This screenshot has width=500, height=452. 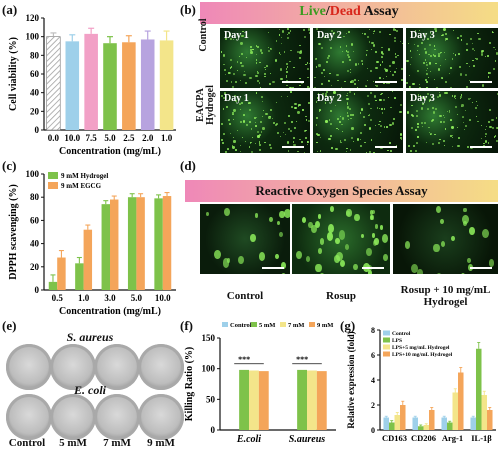 I want to click on row-label-hydrogel: EACPA Hydrogel, so click(x=205, y=105).